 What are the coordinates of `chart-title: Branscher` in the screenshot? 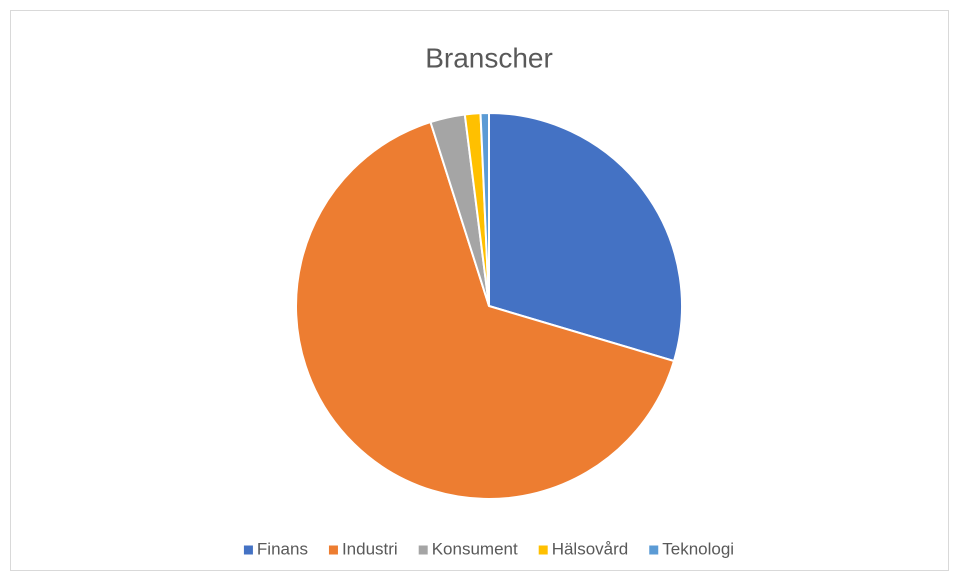 It's located at (489, 57).